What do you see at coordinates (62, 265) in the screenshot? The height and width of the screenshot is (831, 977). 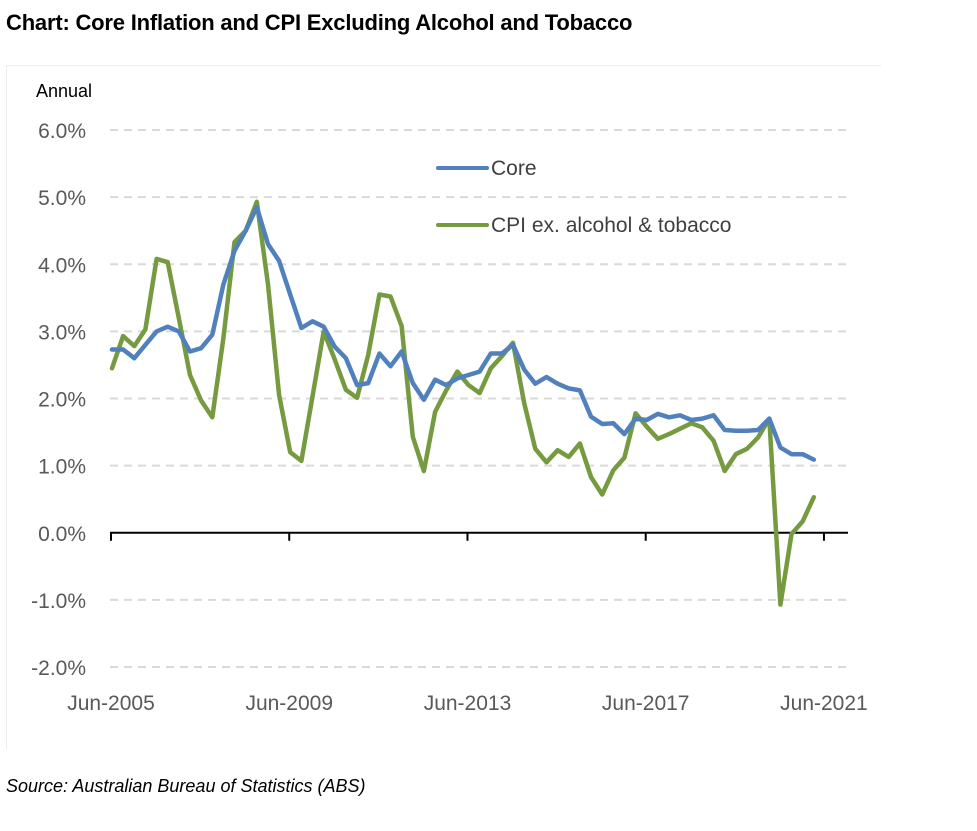 I see `y-tick-label: 4.0%` at bounding box center [62, 265].